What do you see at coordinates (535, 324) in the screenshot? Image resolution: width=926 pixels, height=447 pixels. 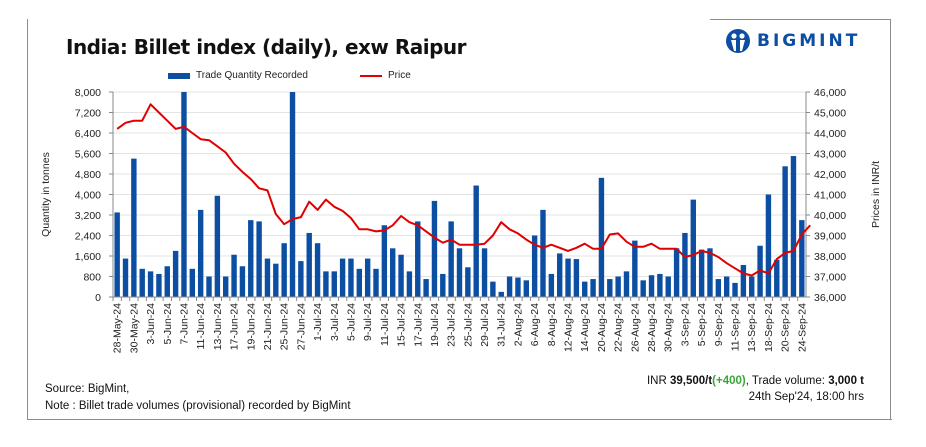 I see `x-tick-label: 6-Aug-24` at bounding box center [535, 324].